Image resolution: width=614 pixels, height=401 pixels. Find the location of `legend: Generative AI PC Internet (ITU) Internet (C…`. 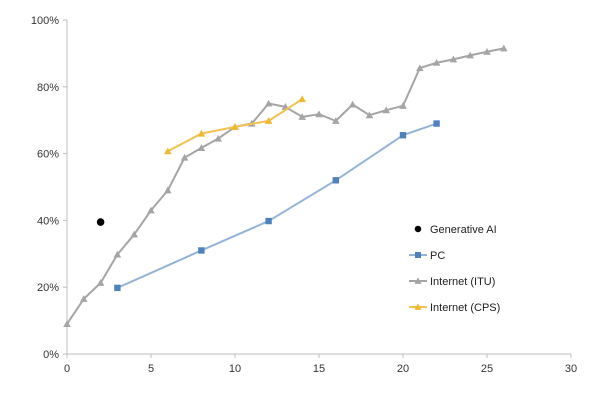

legend: Generative AI PC Internet (ITU) Internet (C… is located at coordinates (454, 269).